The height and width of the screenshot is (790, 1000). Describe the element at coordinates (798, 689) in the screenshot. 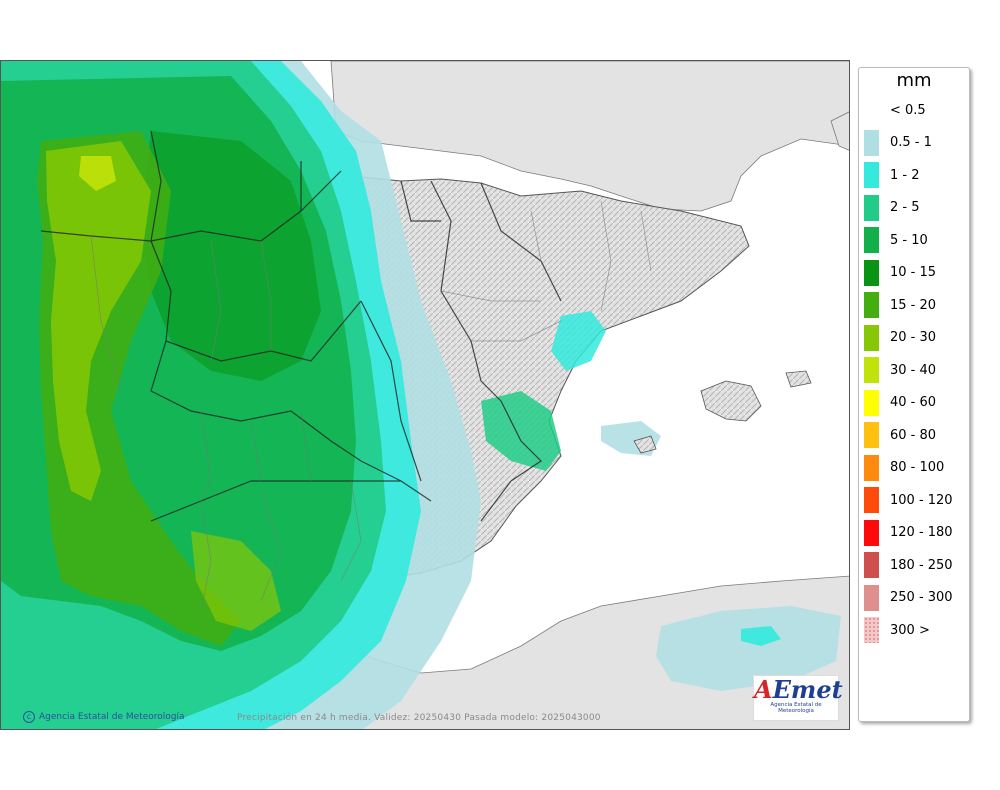

I see `logo-mark: AEmet` at that location.